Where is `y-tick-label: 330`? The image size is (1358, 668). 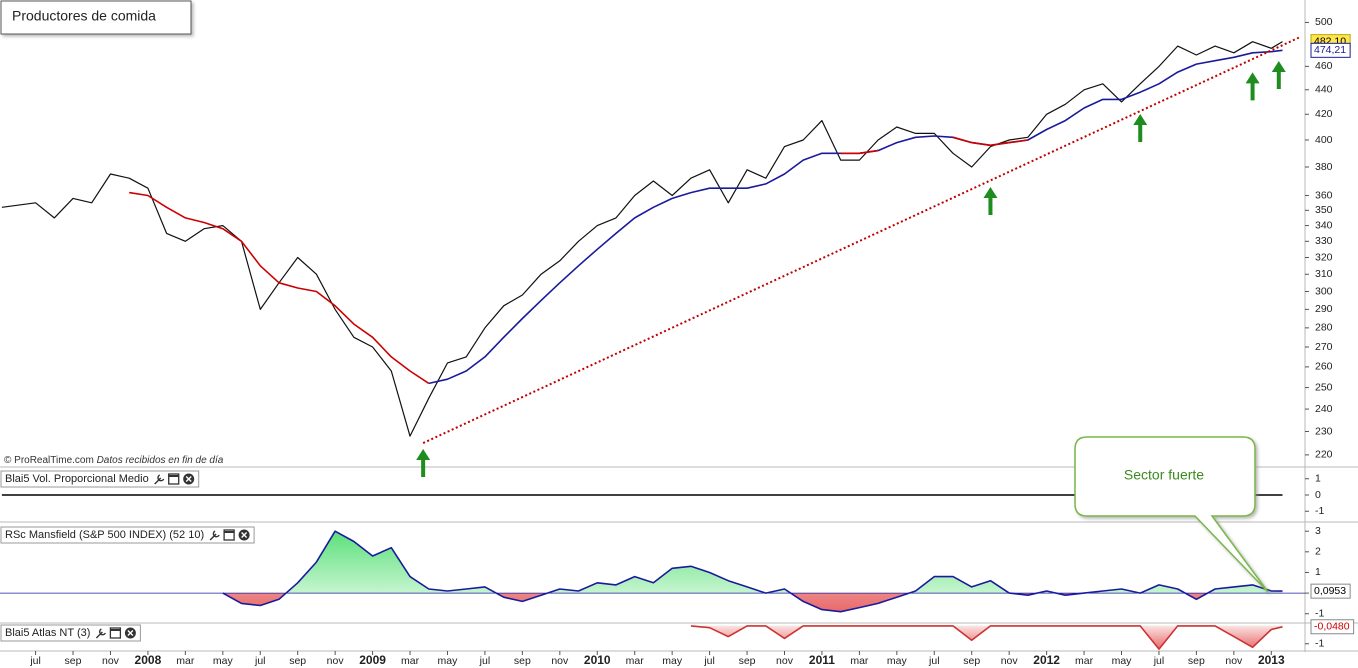
y-tick-label: 330 is located at coordinates (1324, 241).